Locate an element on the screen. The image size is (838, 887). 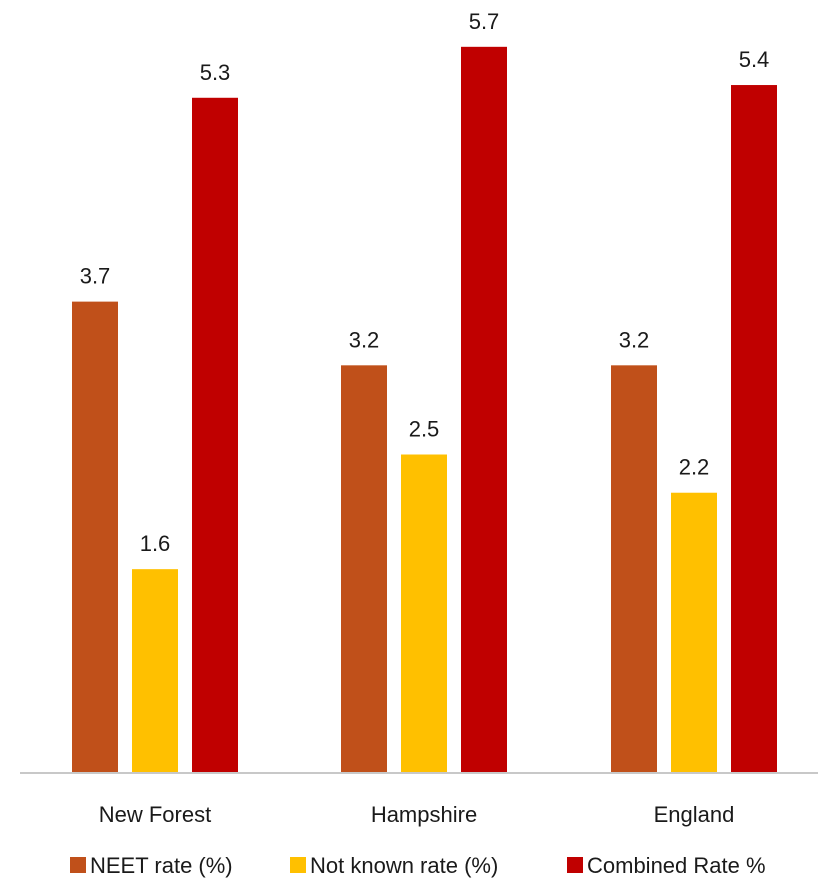
data-label-hampshire-not-known-rate: 2.5 is located at coordinates (424, 429).